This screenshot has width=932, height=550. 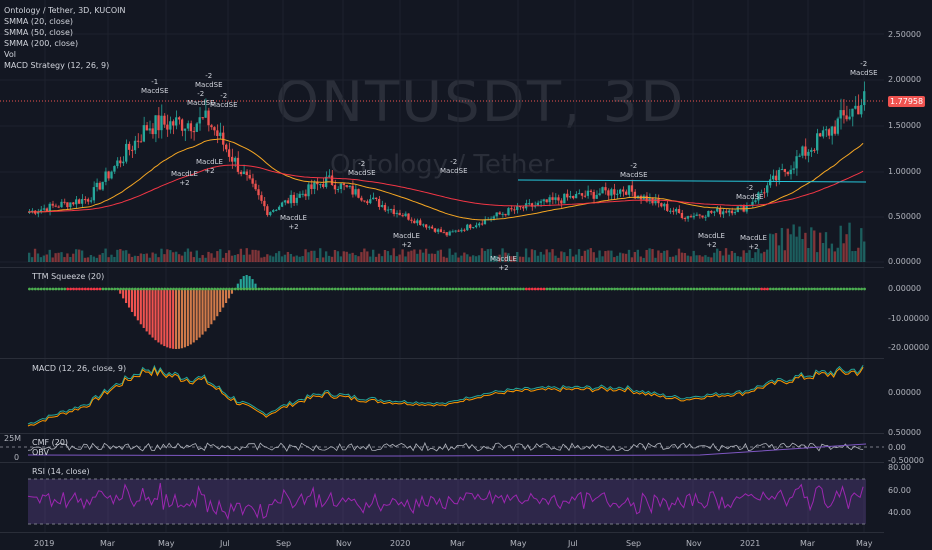 I want to click on indicator-smma20: SMMA (20, close), so click(x=39, y=21).